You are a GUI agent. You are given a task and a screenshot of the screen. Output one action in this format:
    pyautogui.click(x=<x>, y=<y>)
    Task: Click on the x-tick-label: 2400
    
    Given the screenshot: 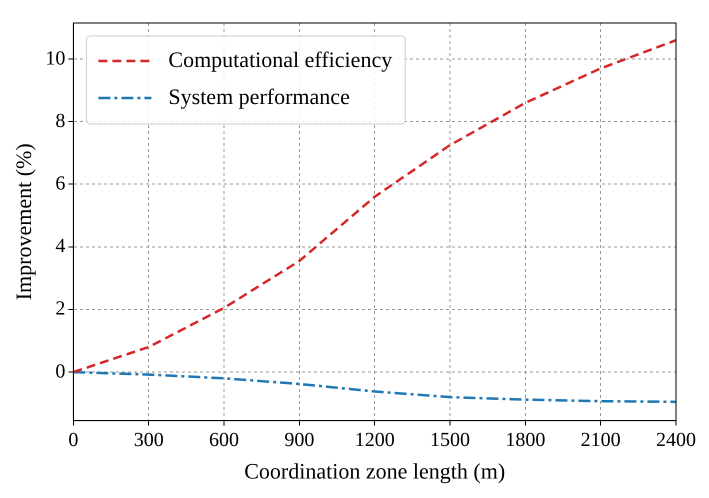 What is the action you would take?
    pyautogui.click(x=676, y=439)
    